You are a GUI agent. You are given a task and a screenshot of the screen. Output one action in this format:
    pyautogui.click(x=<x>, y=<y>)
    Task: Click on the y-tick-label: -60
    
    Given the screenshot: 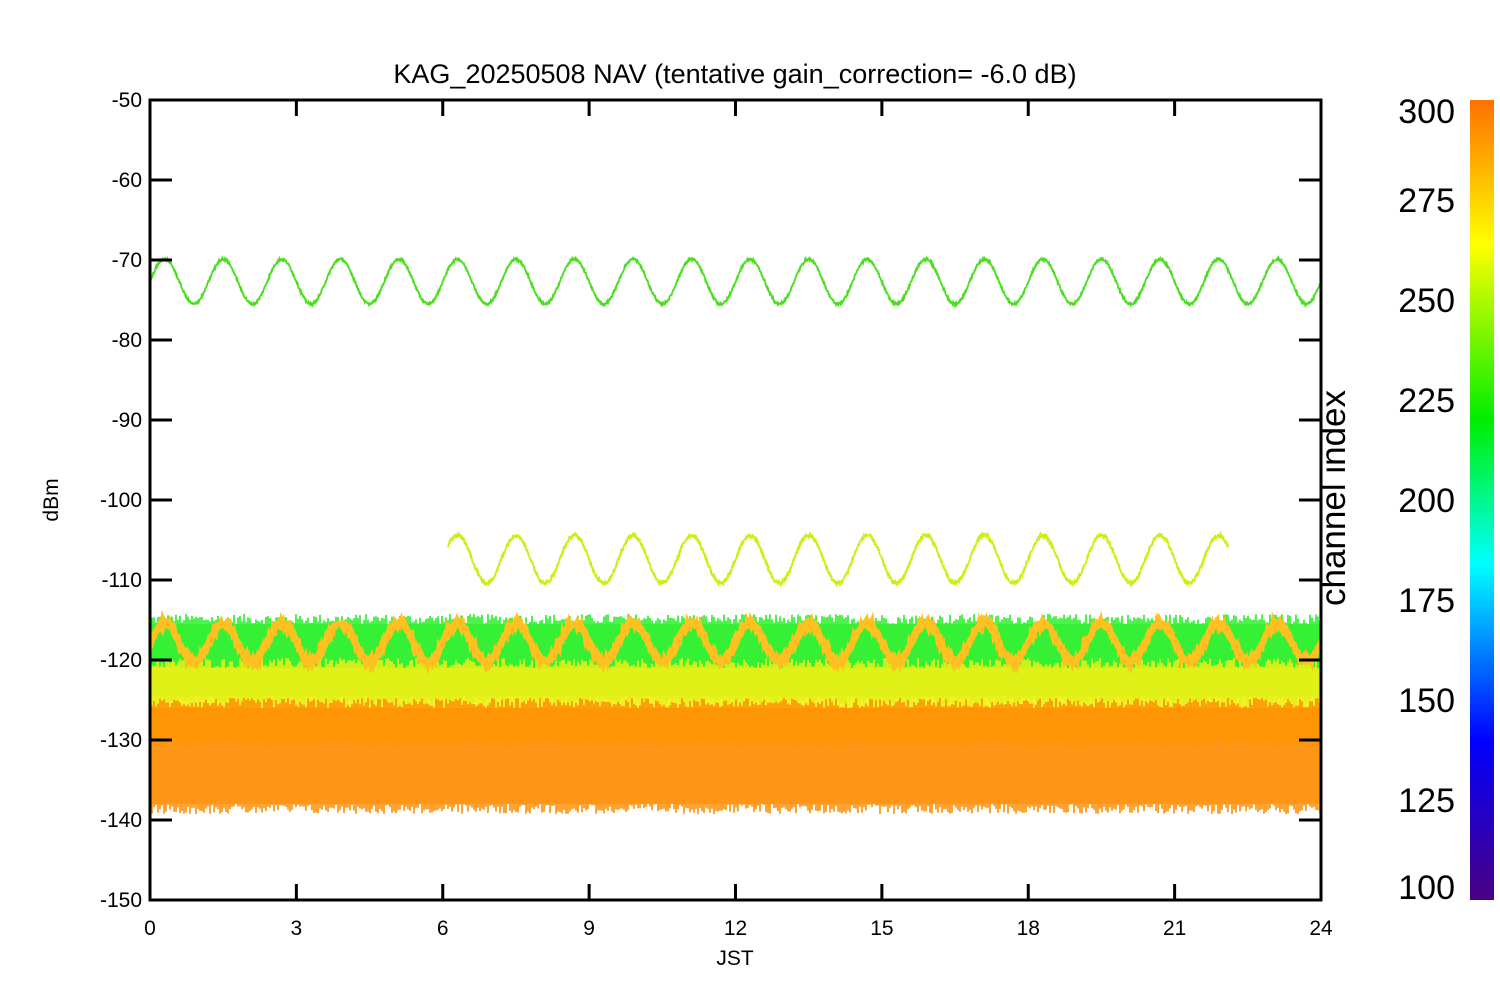 What is the action you would take?
    pyautogui.click(x=127, y=180)
    